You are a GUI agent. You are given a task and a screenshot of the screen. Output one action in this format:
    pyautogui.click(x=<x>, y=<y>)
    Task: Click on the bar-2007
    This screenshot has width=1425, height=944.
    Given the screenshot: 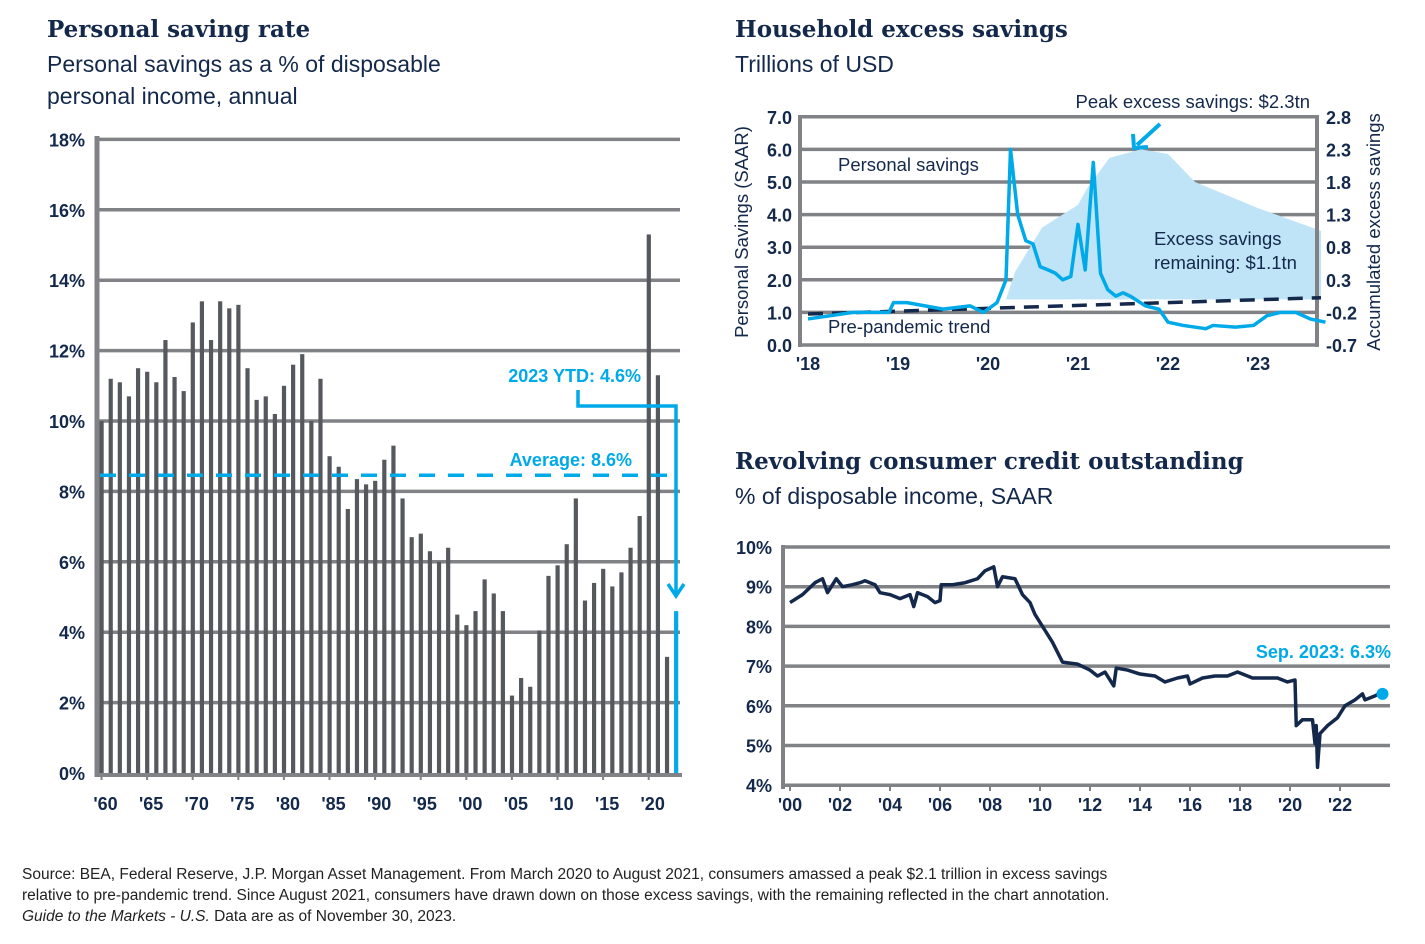 What is the action you would take?
    pyautogui.click(x=530, y=729)
    